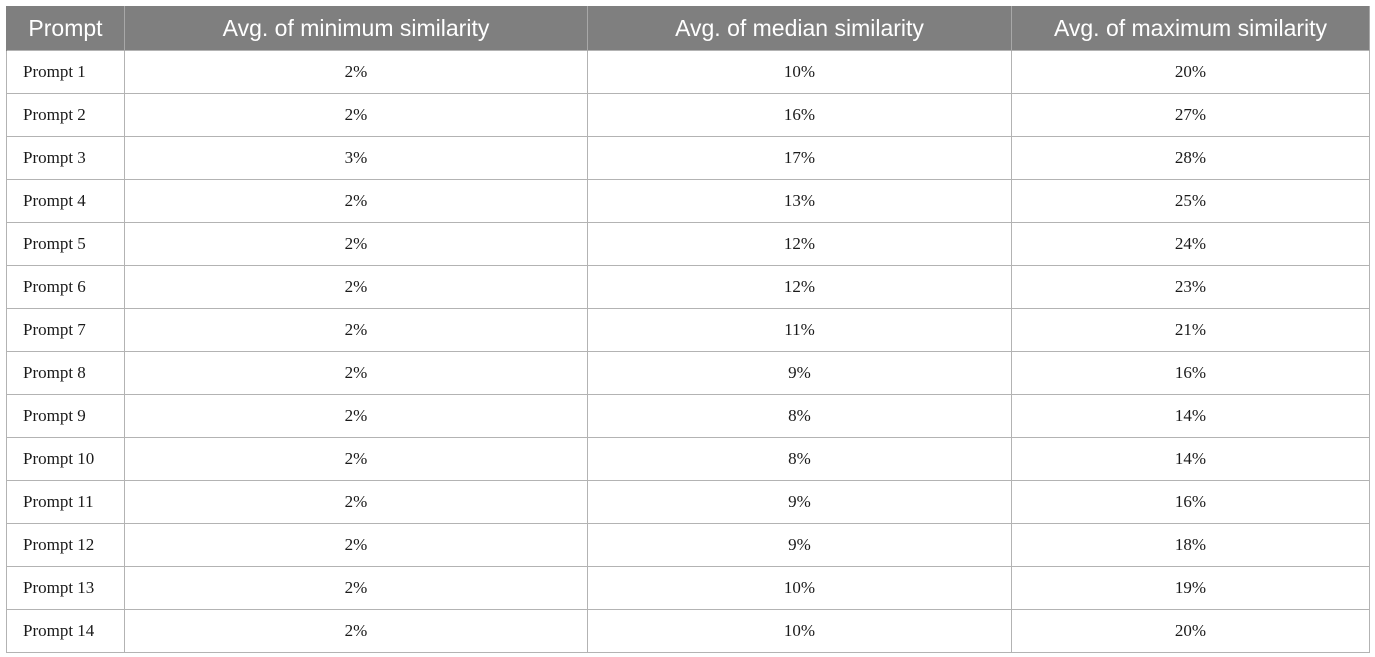  Describe the element at coordinates (1190, 158) in the screenshot. I see `cell-max-similarity: 28%` at that location.